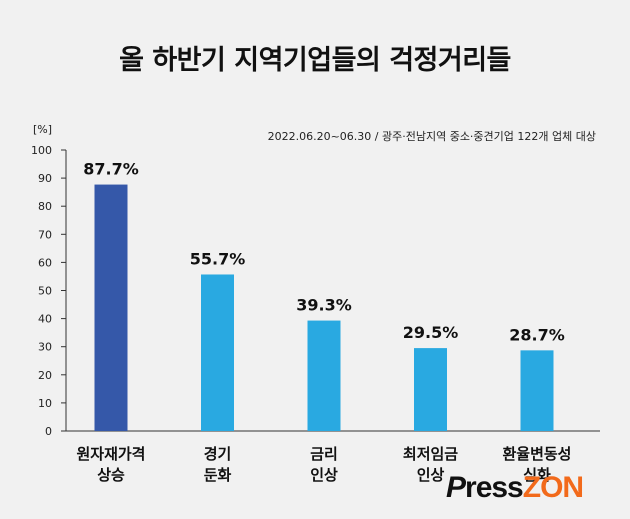 This screenshot has height=519, width=630. What do you see at coordinates (45, 319) in the screenshot?
I see `y-tick-label: 40` at bounding box center [45, 319].